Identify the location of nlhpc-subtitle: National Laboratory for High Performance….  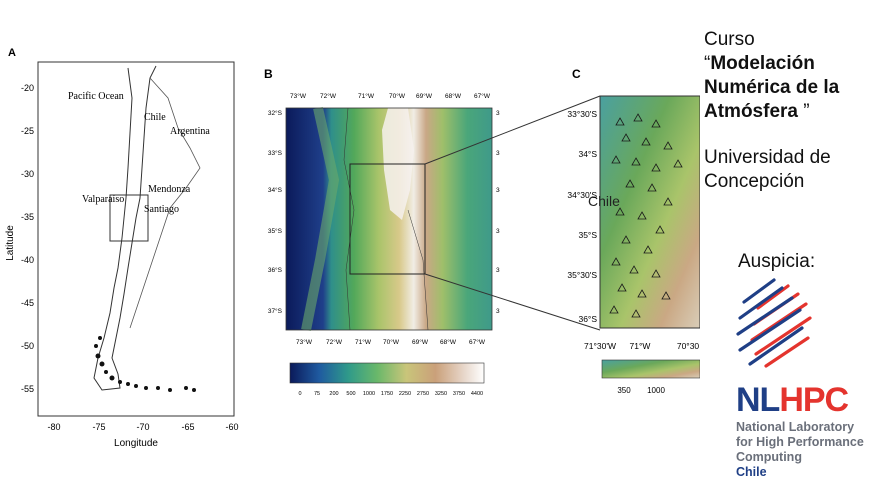
(800, 450).